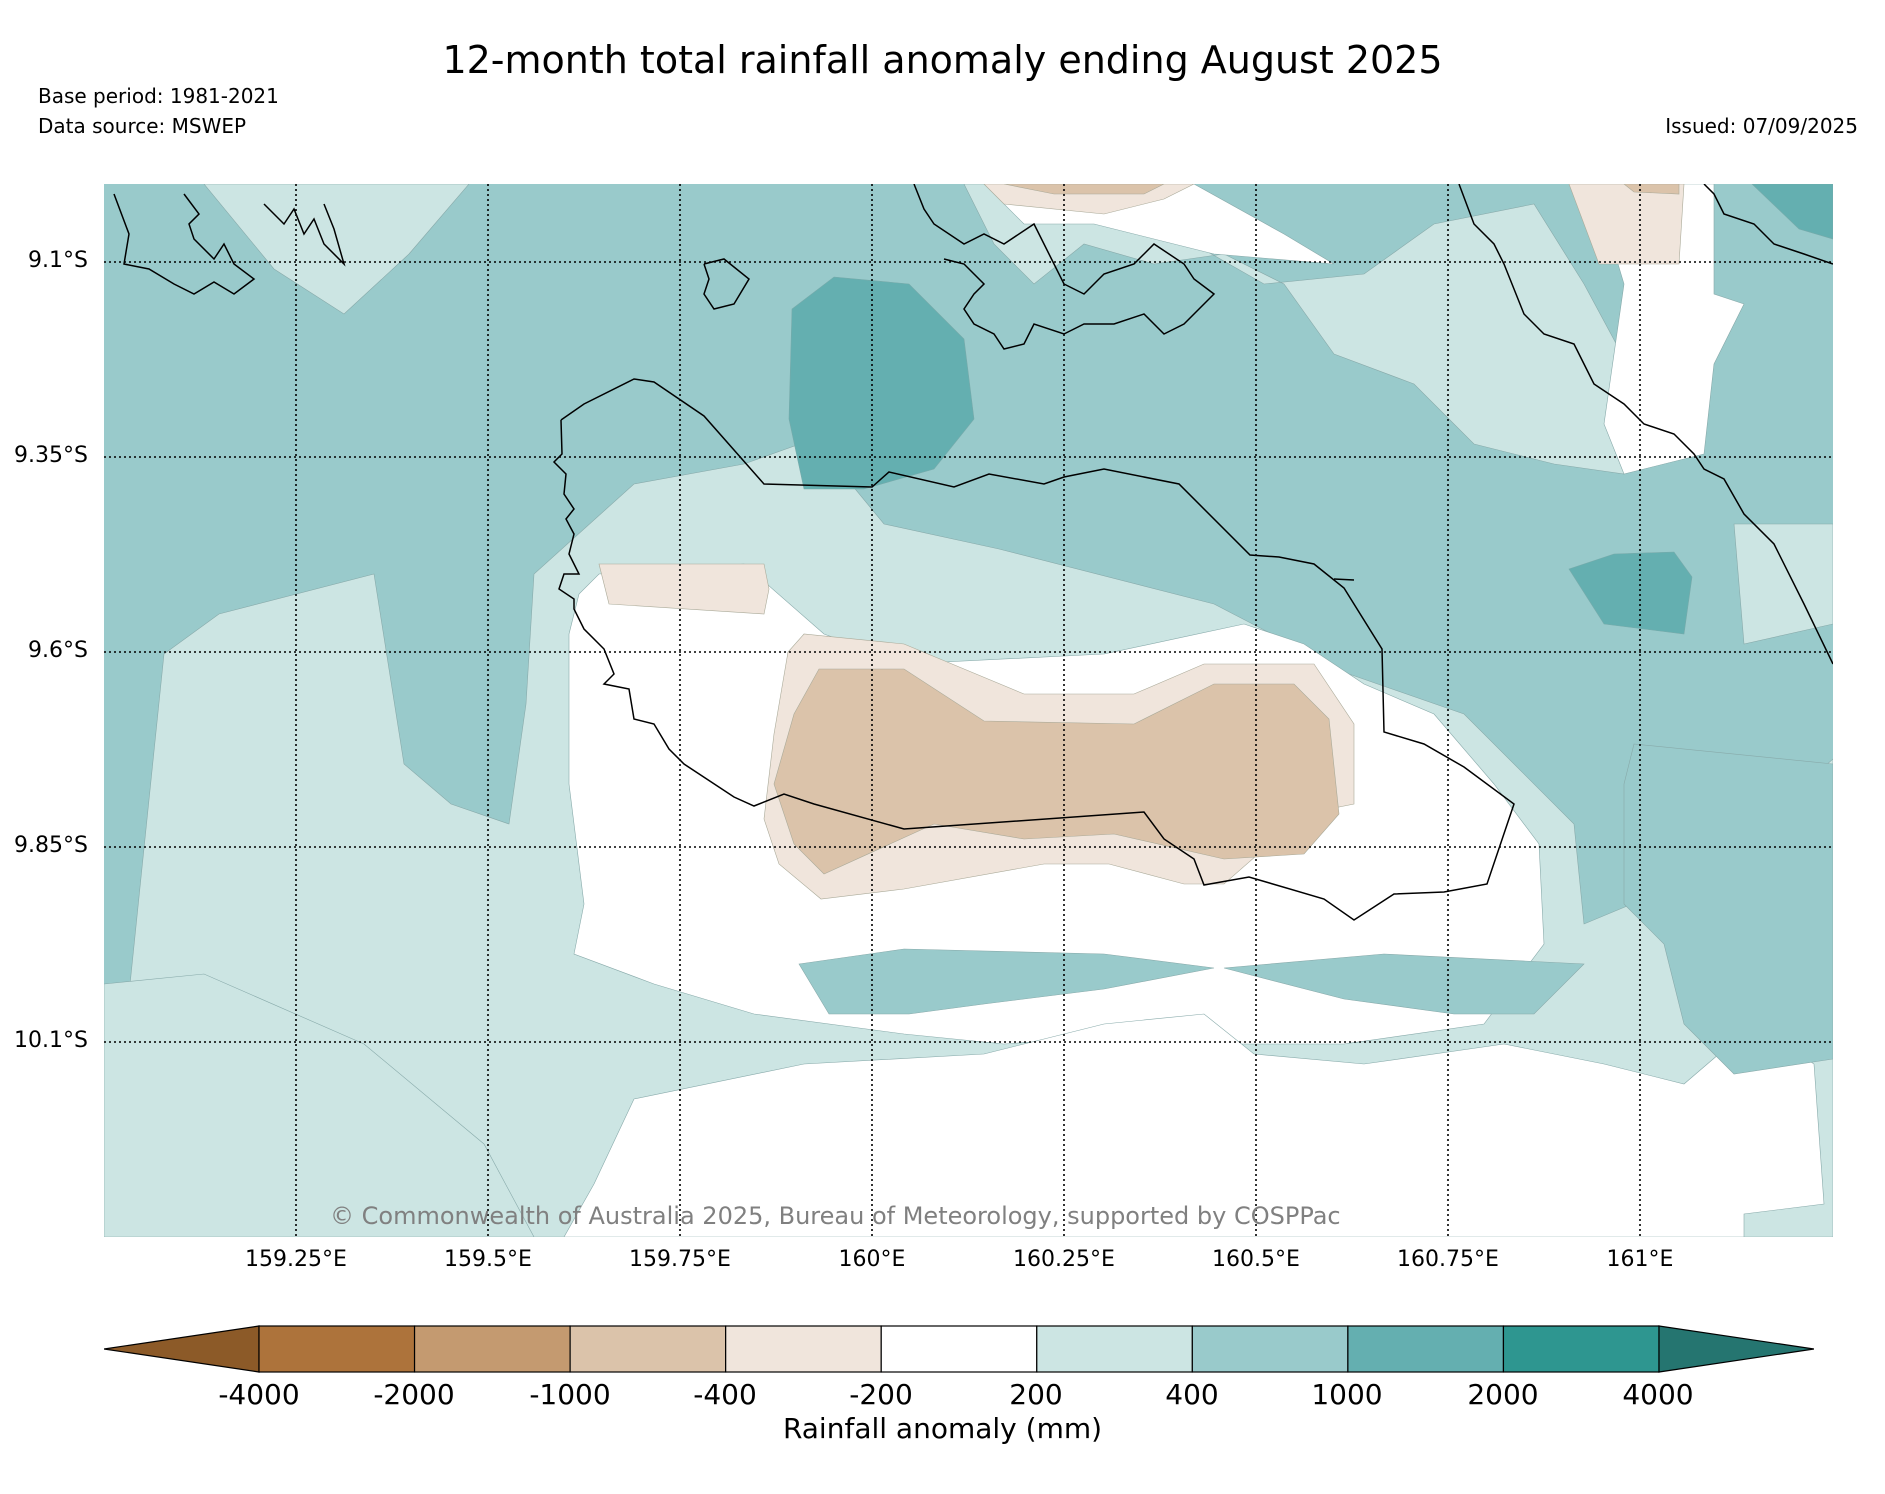 This screenshot has width=1885, height=1494. What do you see at coordinates (1658, 1394) in the screenshot?
I see `colorbar-tick-label: 4000` at bounding box center [1658, 1394].